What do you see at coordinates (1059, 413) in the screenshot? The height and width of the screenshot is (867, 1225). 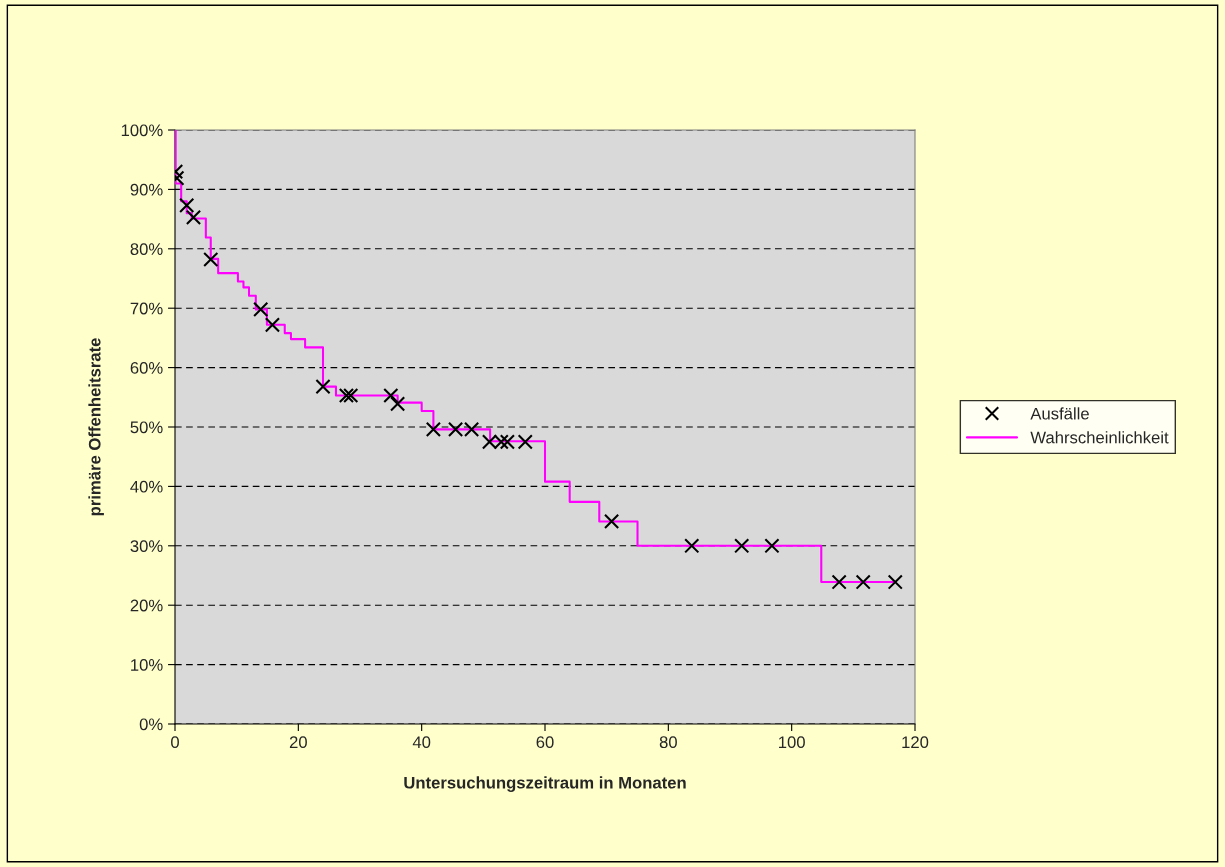 I see `legend-label: Ausfälle` at bounding box center [1059, 413].